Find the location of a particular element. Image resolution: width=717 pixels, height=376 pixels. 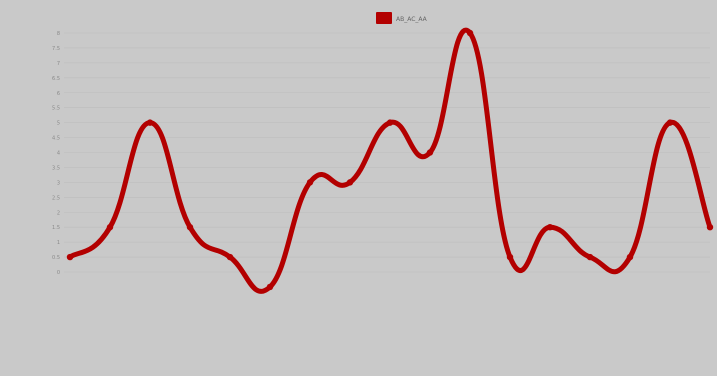

y-axis-ticks: 0 0.5 1 1.5 2 2.5 3 3.5 4 4.5 5 5.5 6 6.5 7 7.5 8 is located at coordinates (56, 153).